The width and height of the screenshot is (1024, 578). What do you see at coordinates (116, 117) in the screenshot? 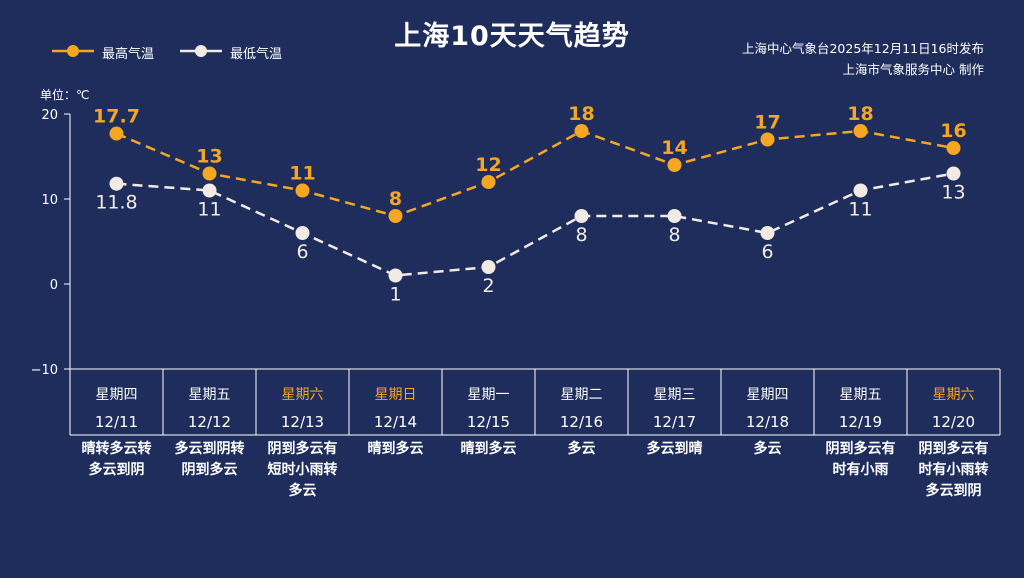
I see `data-label-high: 17.7` at bounding box center [116, 117].